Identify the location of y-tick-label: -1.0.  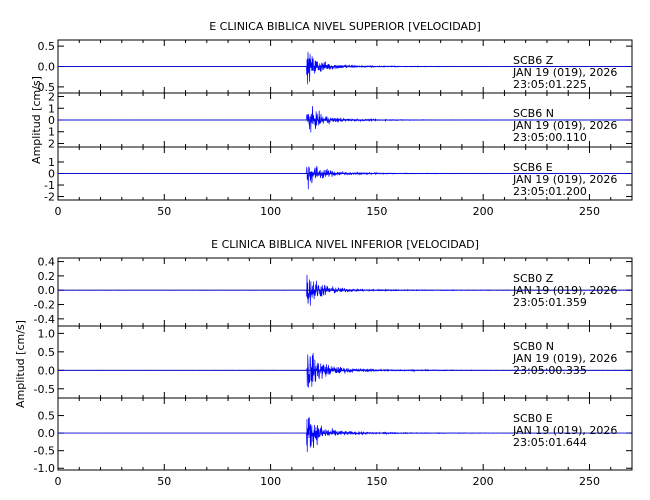
(44, 468).